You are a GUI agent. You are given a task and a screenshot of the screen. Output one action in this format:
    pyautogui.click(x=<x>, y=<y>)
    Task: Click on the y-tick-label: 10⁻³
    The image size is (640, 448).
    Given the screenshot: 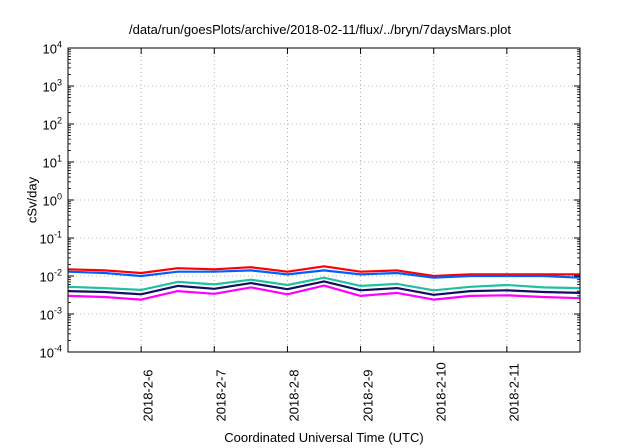 What is the action you would take?
    pyautogui.click(x=50, y=314)
    